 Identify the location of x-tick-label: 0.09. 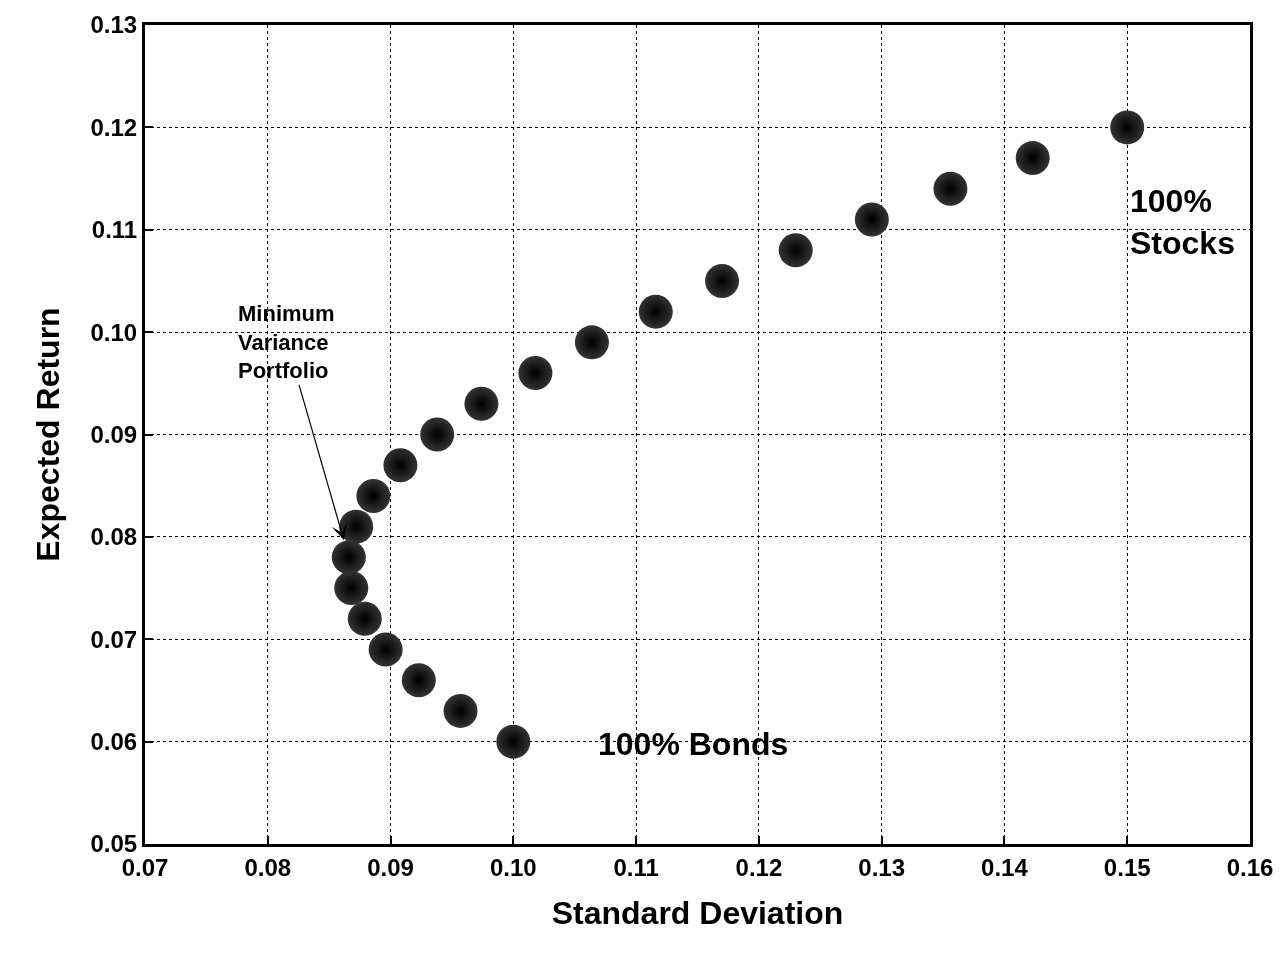
(390, 867).